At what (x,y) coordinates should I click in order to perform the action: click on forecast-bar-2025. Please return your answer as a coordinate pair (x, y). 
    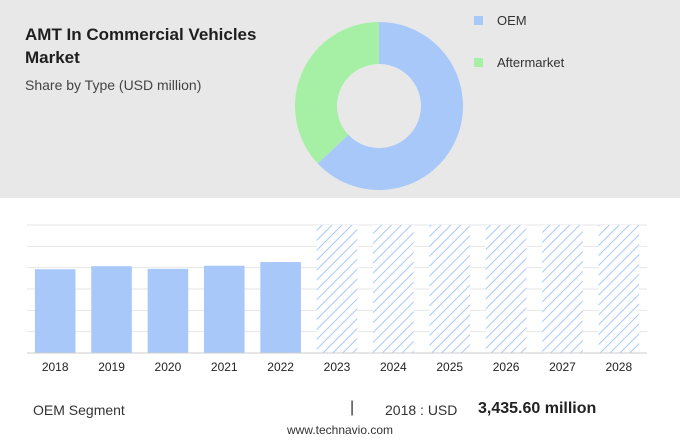
    Looking at the image, I should click on (450, 289).